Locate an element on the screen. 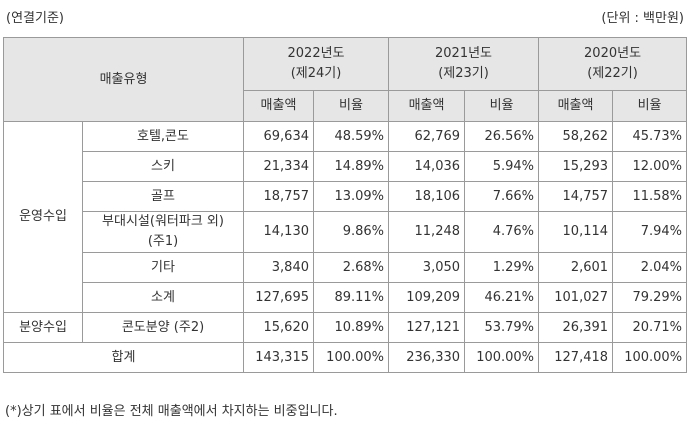  value-cell: 45.73% is located at coordinates (650, 136).